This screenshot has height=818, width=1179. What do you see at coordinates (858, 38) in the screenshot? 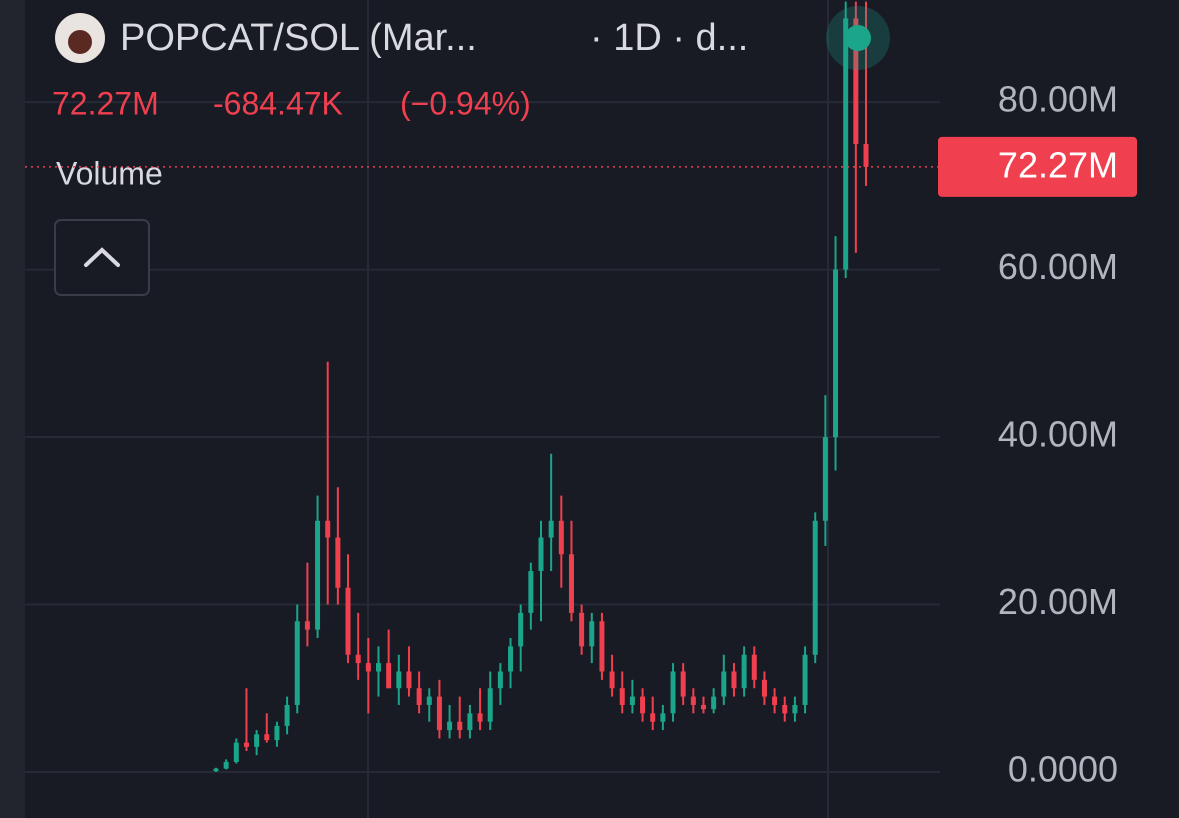
I see `live-dot` at bounding box center [858, 38].